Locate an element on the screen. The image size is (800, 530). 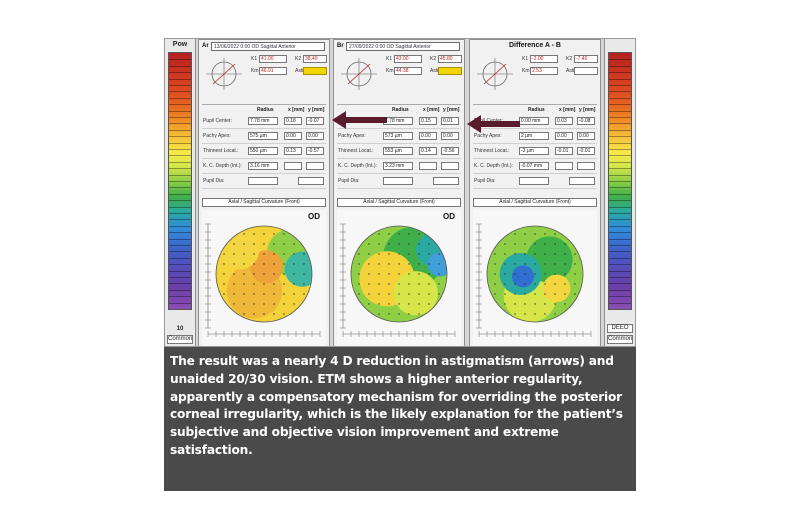
row-label: K. C. Depth (Int.): is located at coordinates (222, 166).